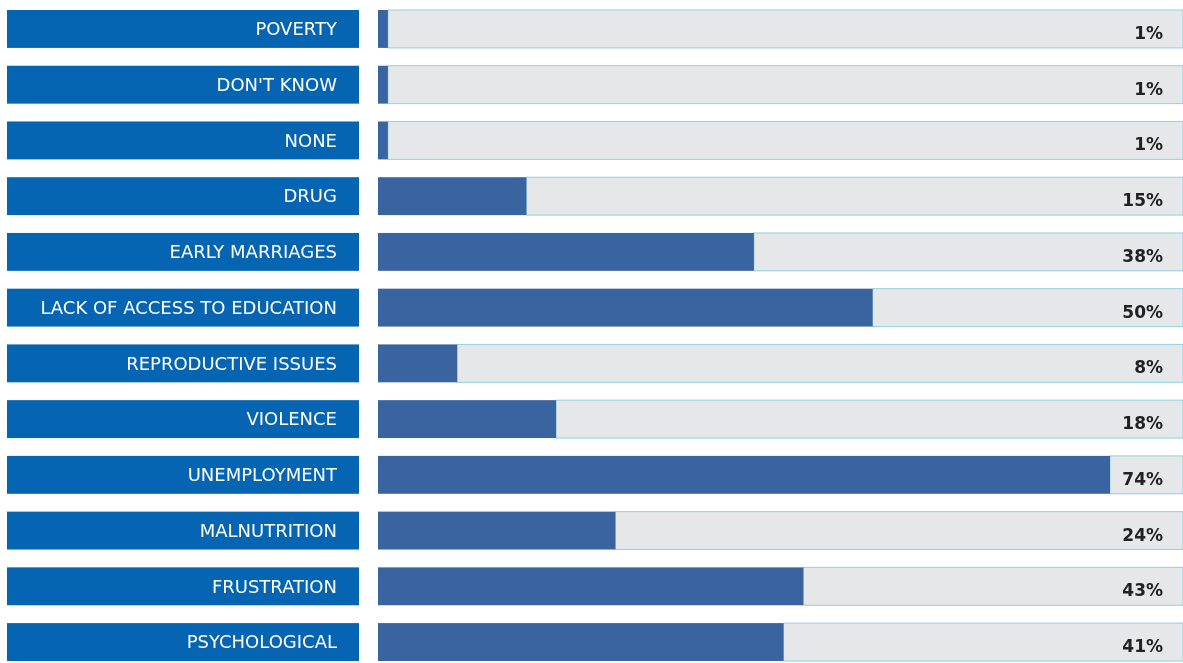 The image size is (1183, 663). I want to click on data-label: 43%, so click(1142, 590).